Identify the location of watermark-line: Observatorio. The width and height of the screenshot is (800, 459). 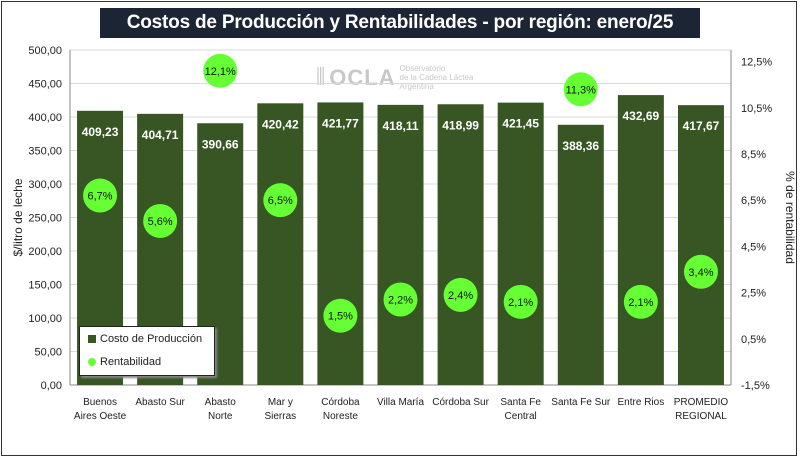
(422, 68).